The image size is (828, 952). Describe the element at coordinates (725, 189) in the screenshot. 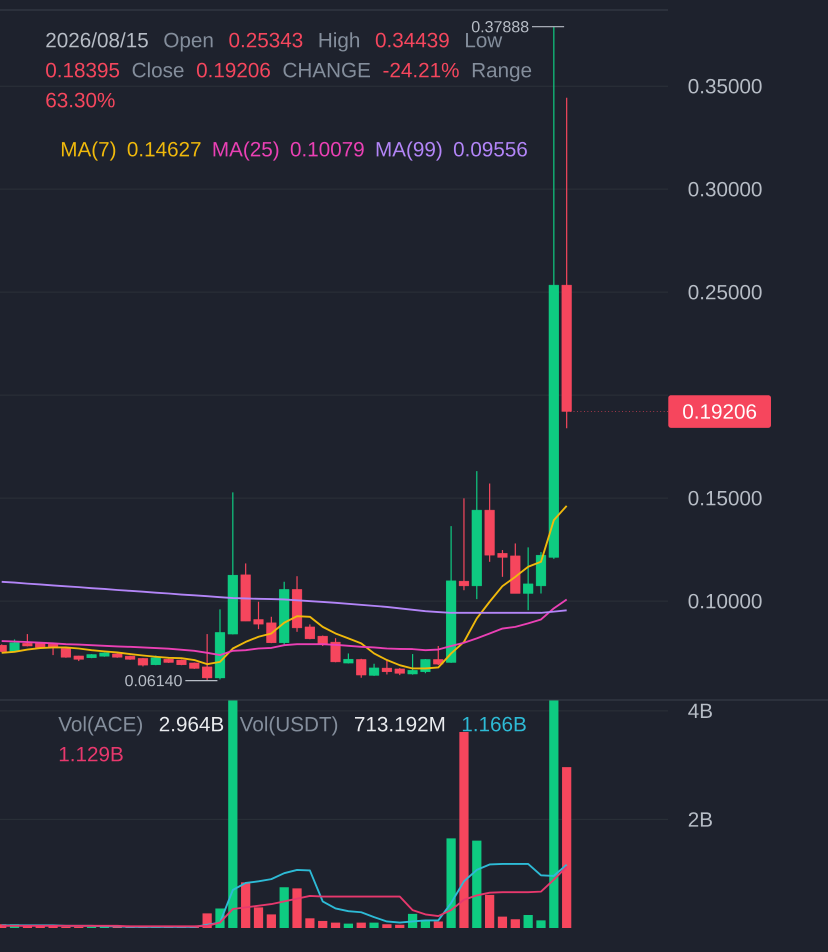

I see `y-tick-label: 0.30000` at that location.